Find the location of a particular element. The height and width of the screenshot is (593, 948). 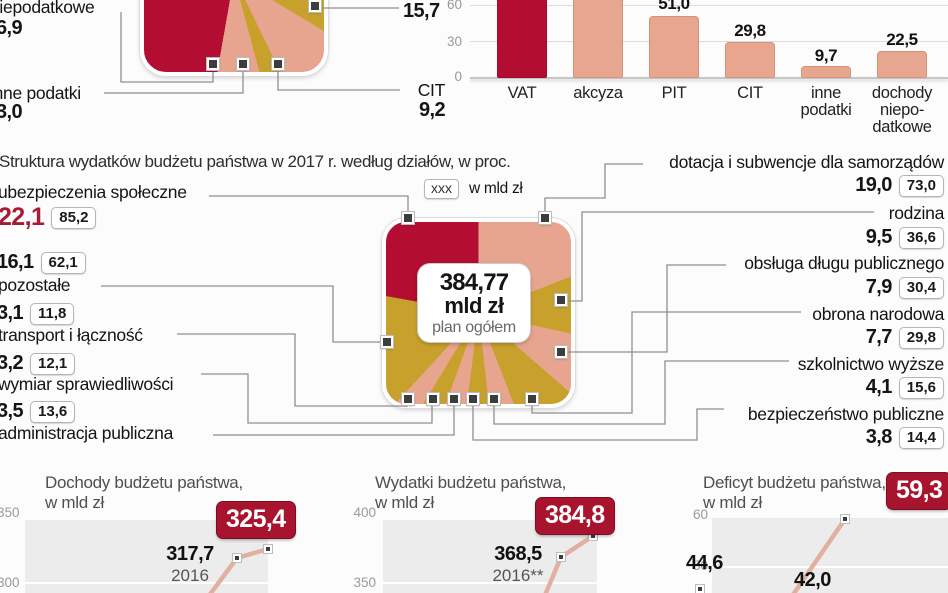

mld-wymiar: 12,1 is located at coordinates (53, 363).